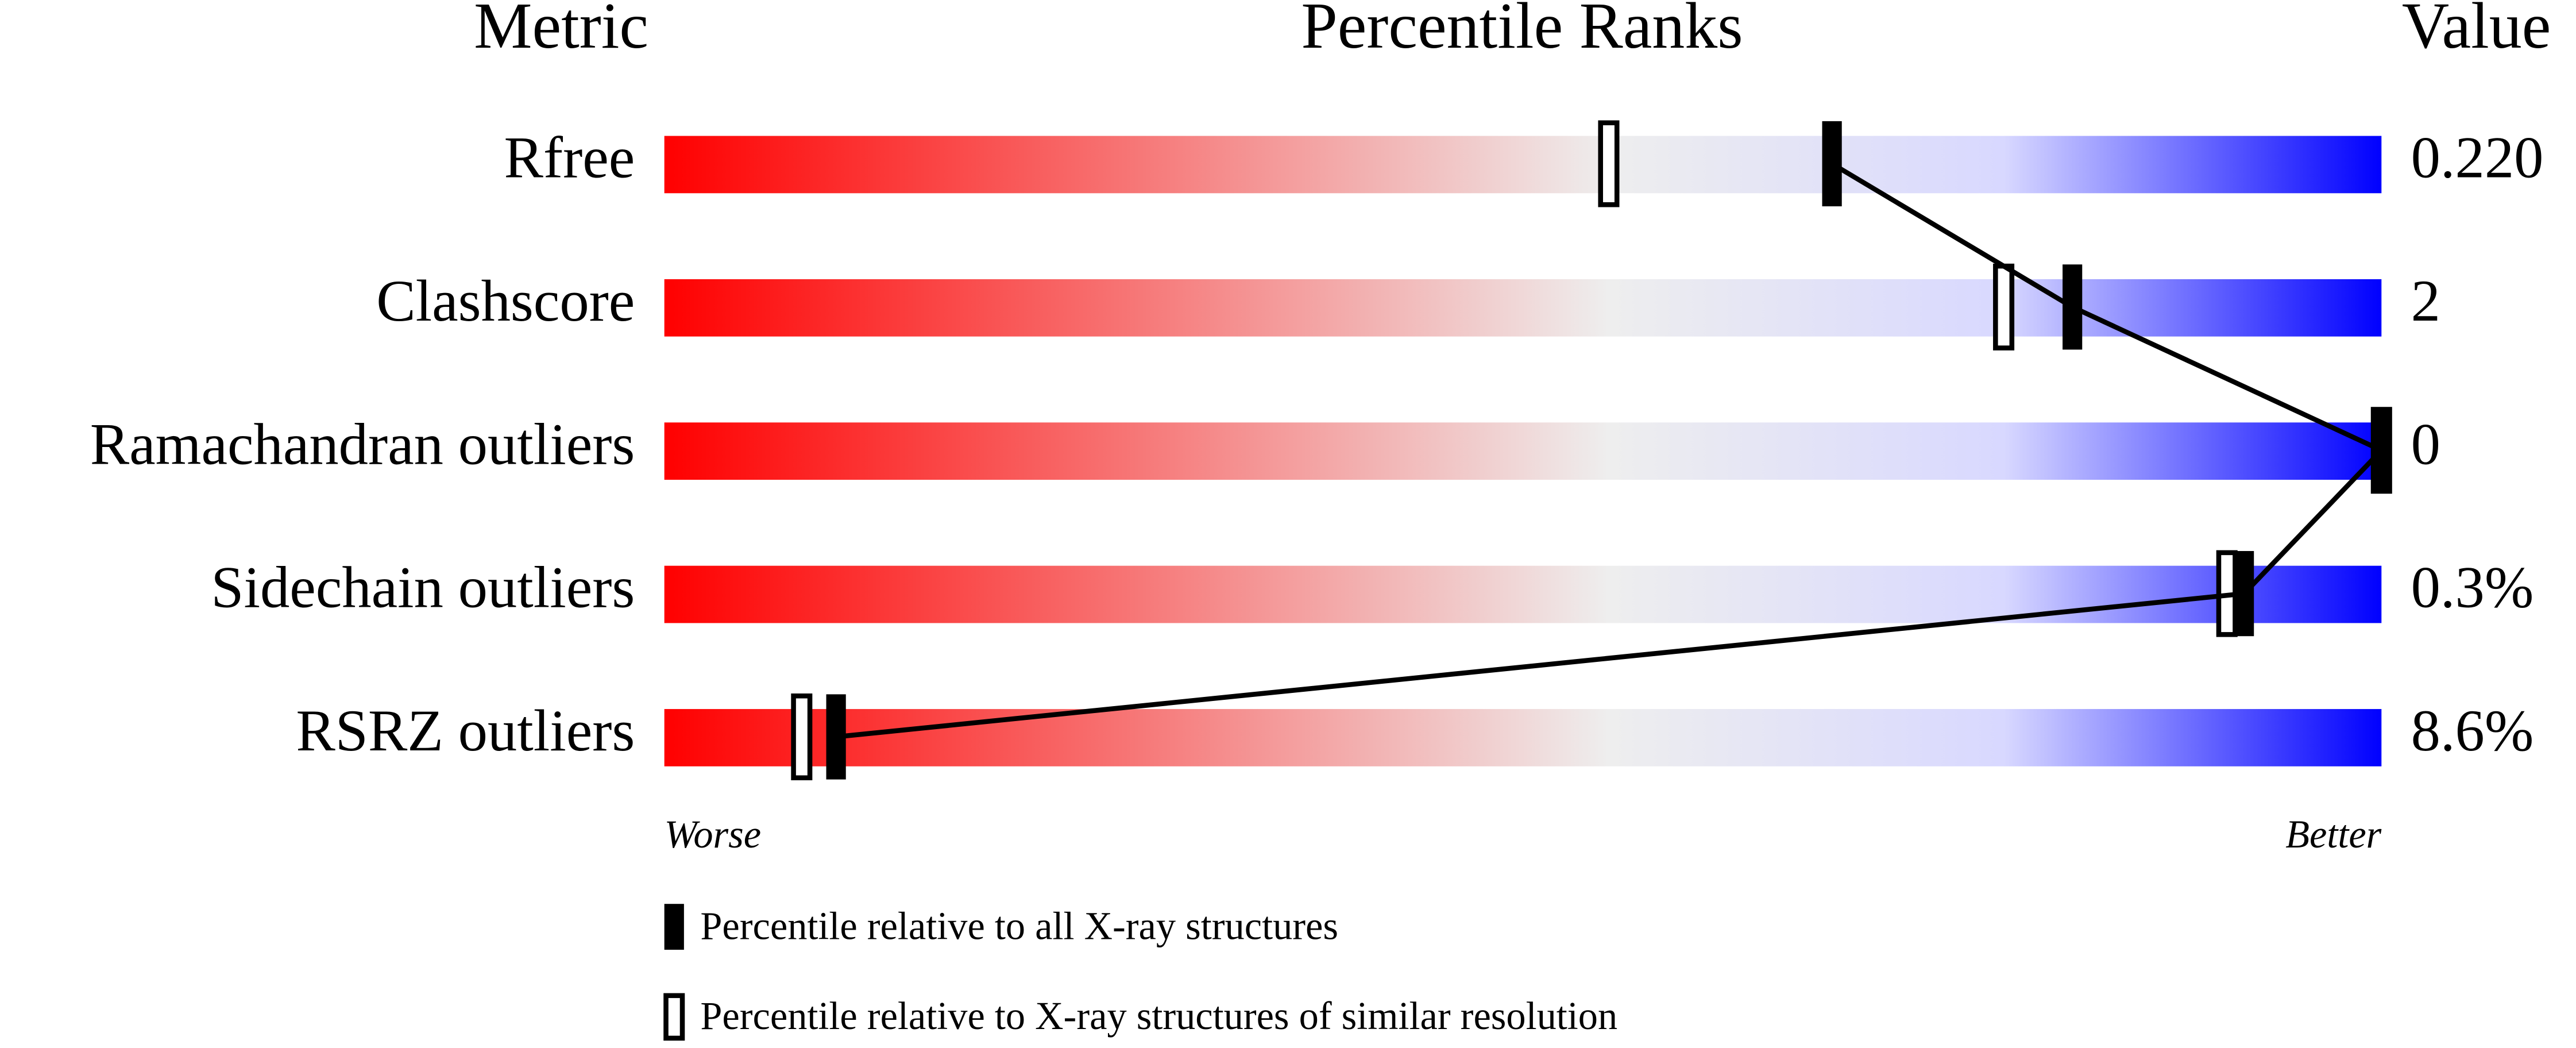 The height and width of the screenshot is (1048, 2576). I want to click on metric-value: 0.3%, so click(2472, 588).